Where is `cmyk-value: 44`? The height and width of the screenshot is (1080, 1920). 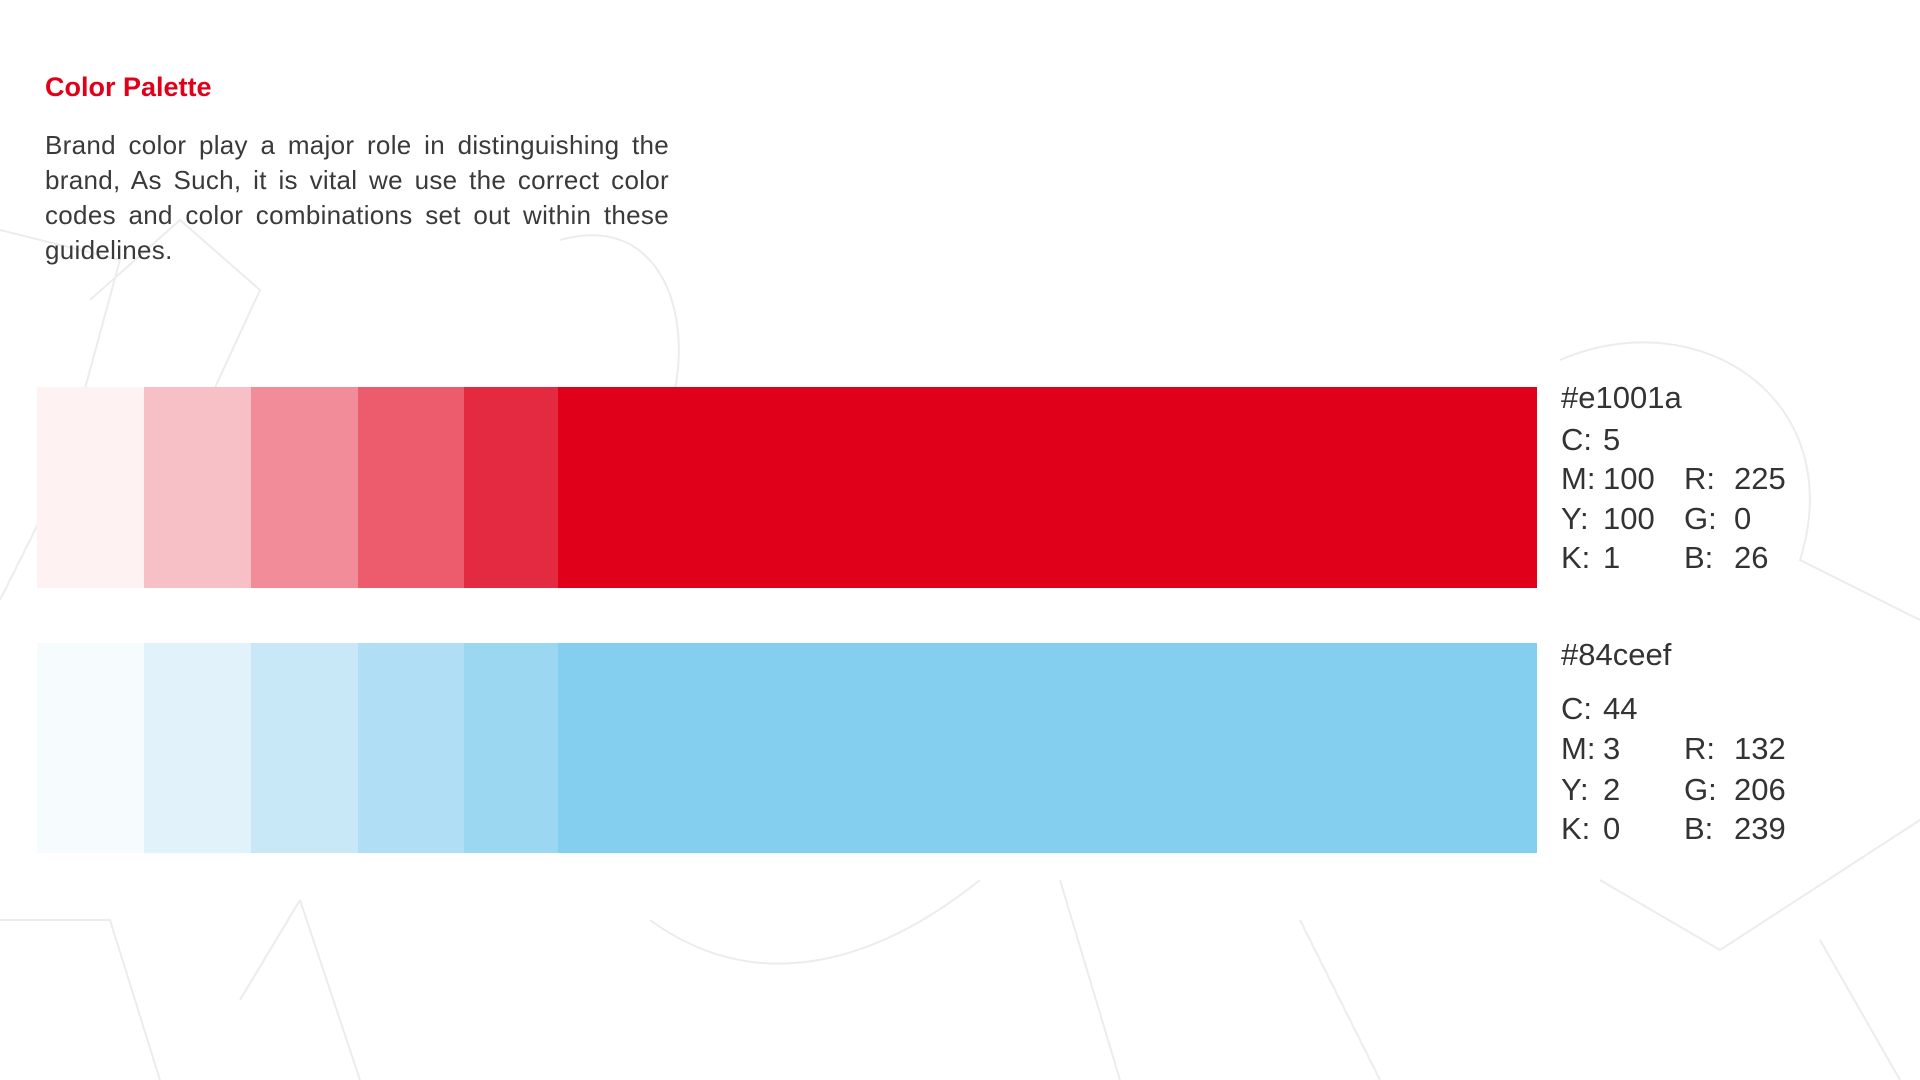 cmyk-value: 44 is located at coordinates (1620, 708).